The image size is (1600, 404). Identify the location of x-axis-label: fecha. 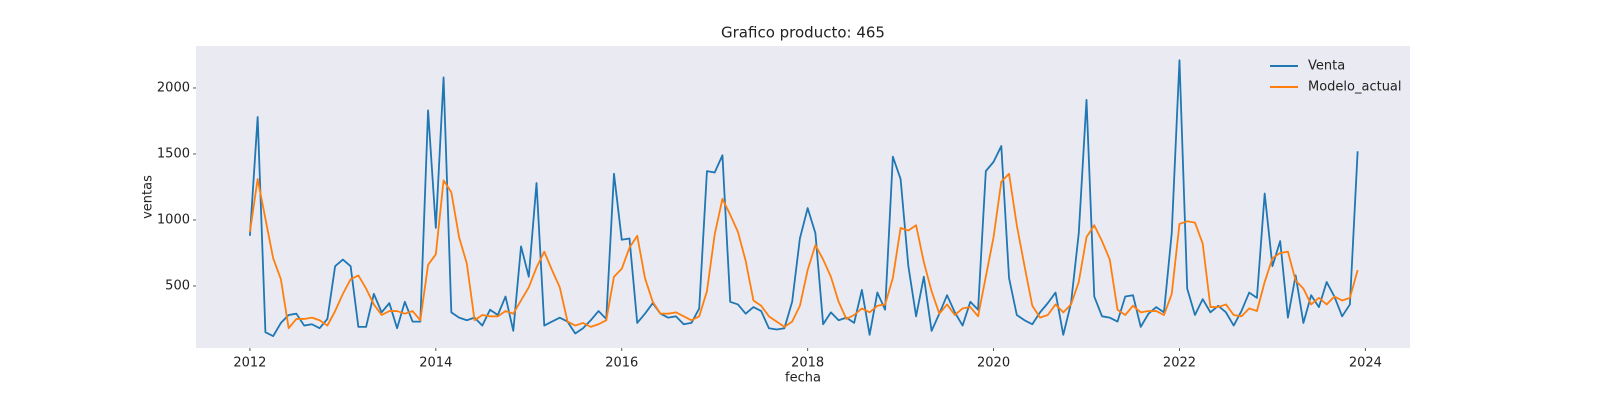
(803, 378).